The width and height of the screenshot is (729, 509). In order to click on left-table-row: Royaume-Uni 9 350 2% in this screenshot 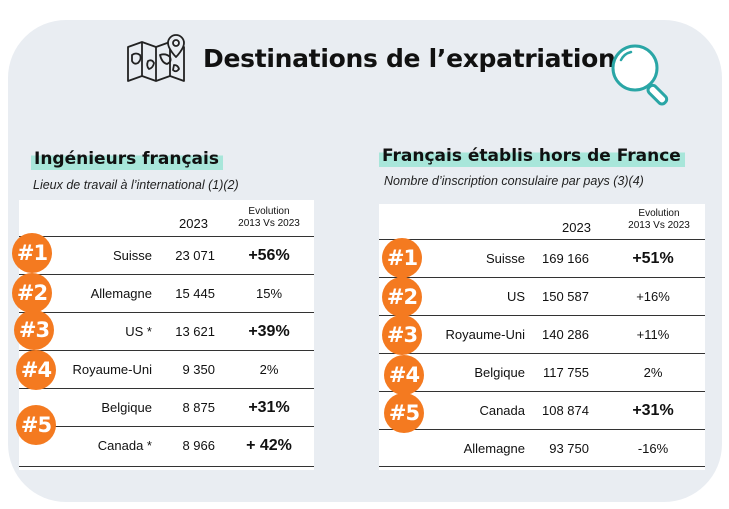, I will do `click(166, 369)`.